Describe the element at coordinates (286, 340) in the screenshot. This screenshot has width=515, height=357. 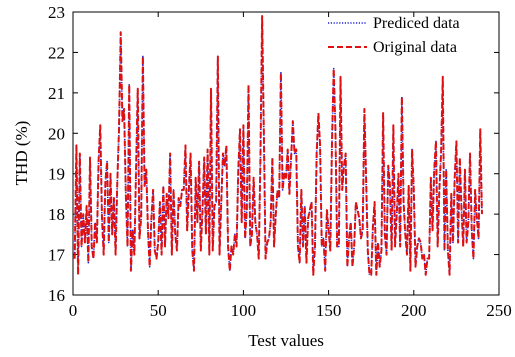
I see `x-axis-label: Test values` at that location.